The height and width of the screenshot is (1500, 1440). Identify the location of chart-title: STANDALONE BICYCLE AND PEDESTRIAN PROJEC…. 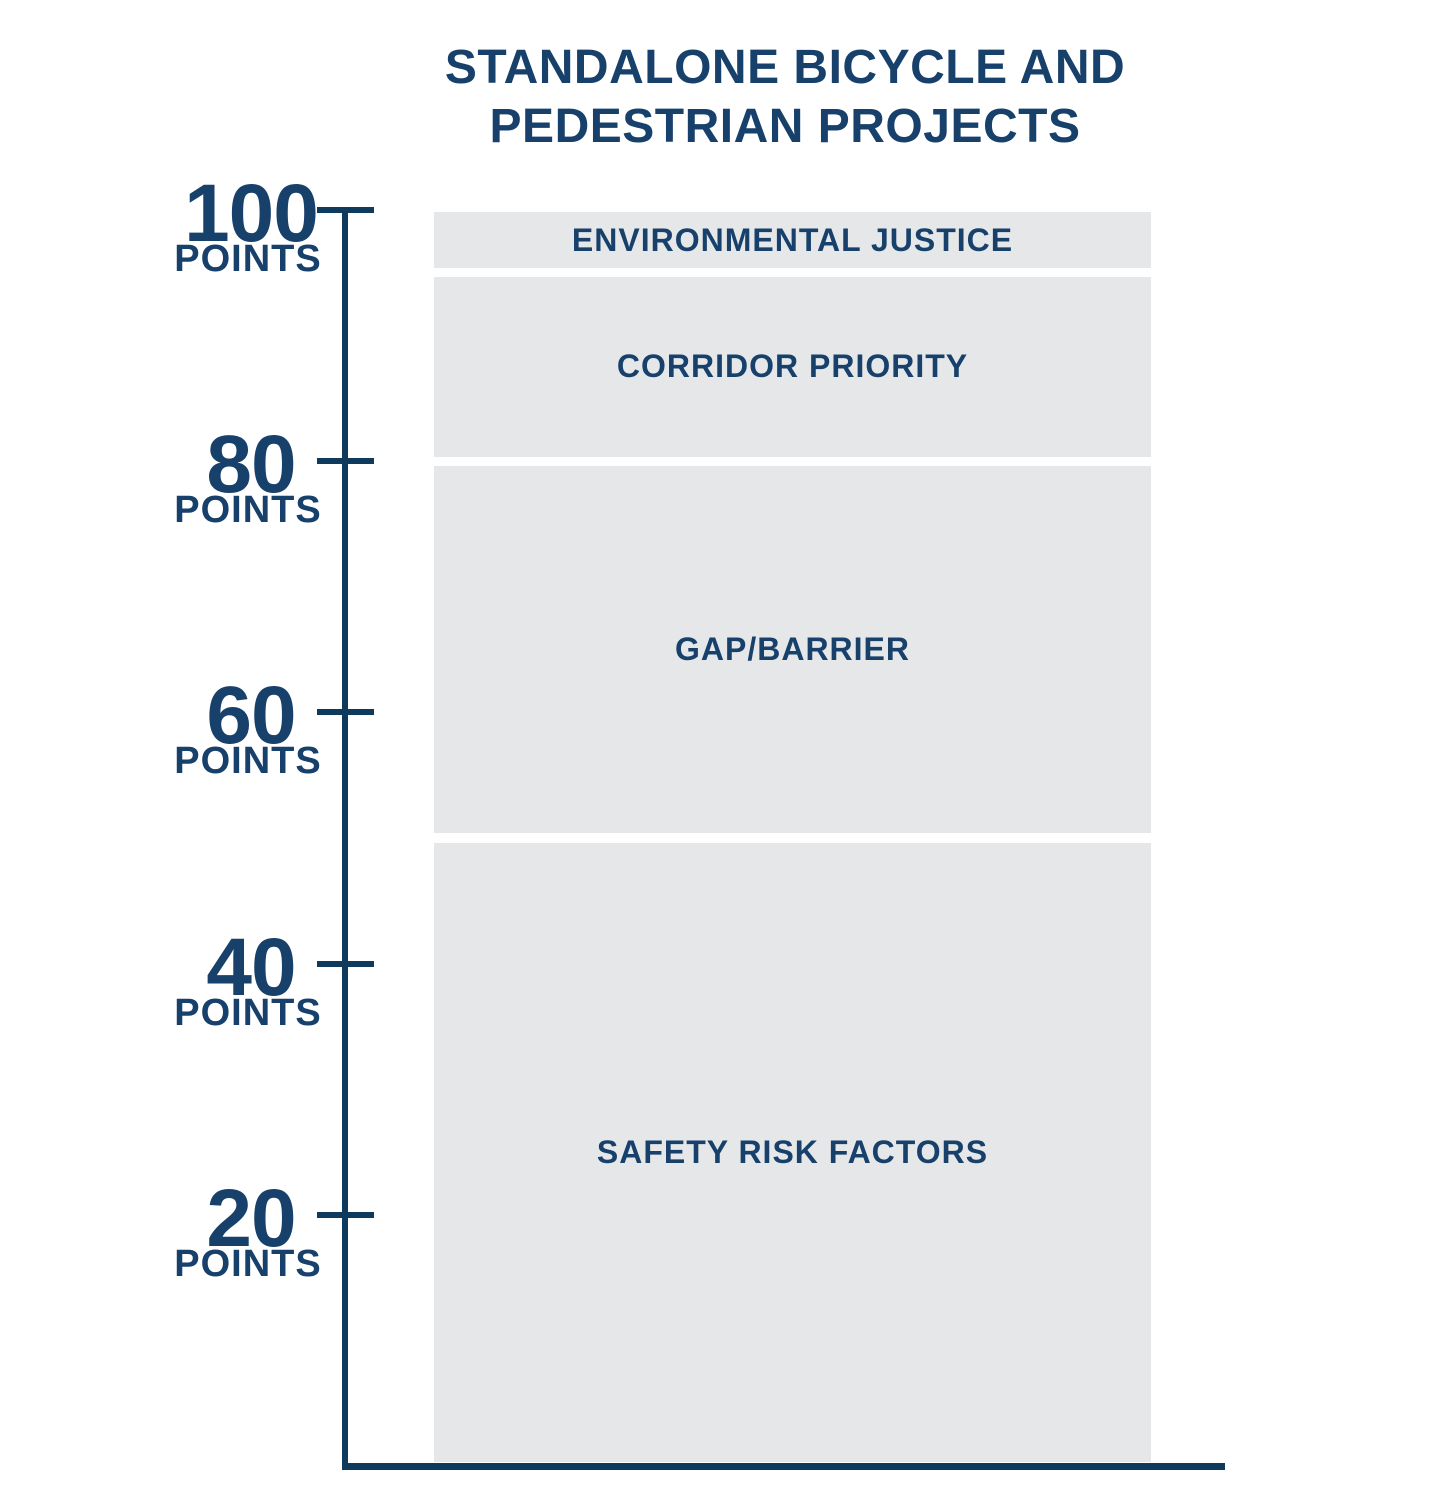
(785, 97).